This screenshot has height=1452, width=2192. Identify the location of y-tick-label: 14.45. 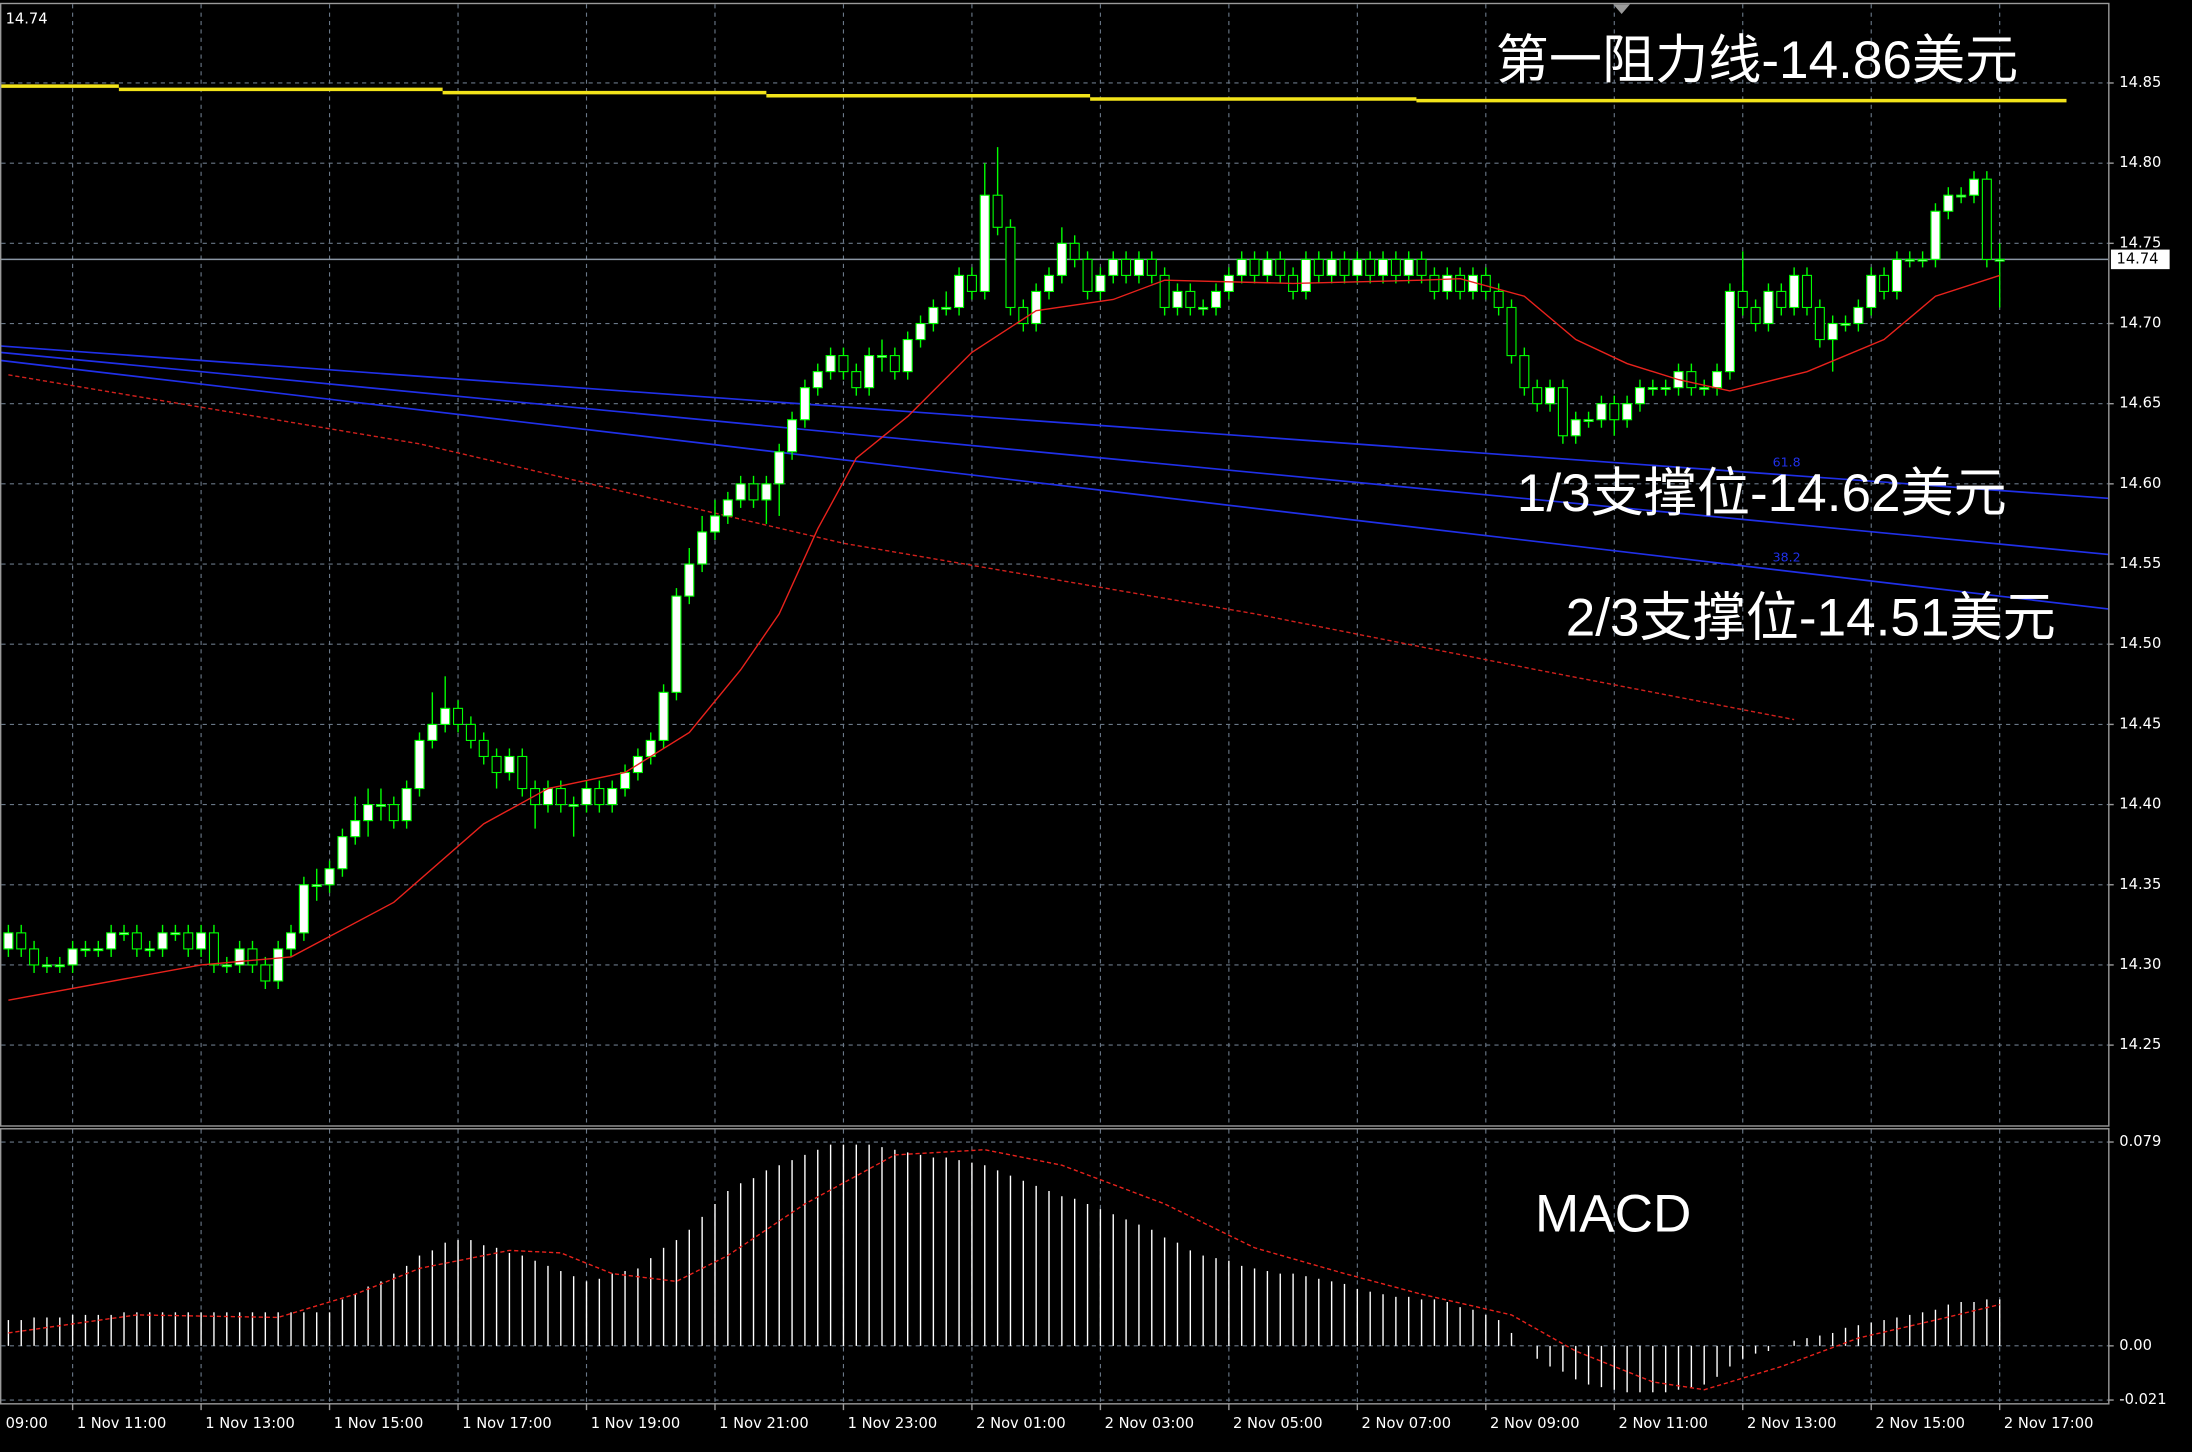
(2140, 723).